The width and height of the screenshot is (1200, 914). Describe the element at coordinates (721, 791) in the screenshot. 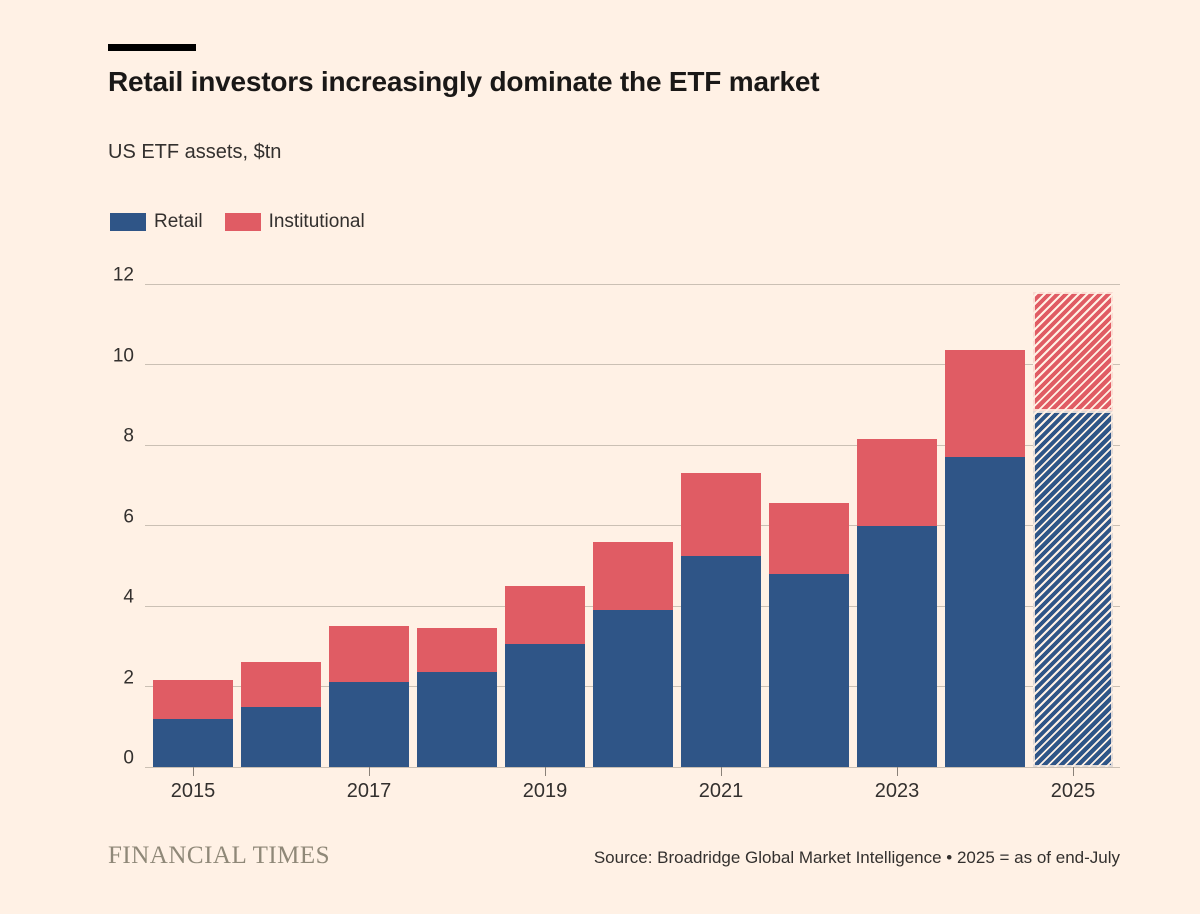

I see `x-axis-label-2021: 2021` at that location.